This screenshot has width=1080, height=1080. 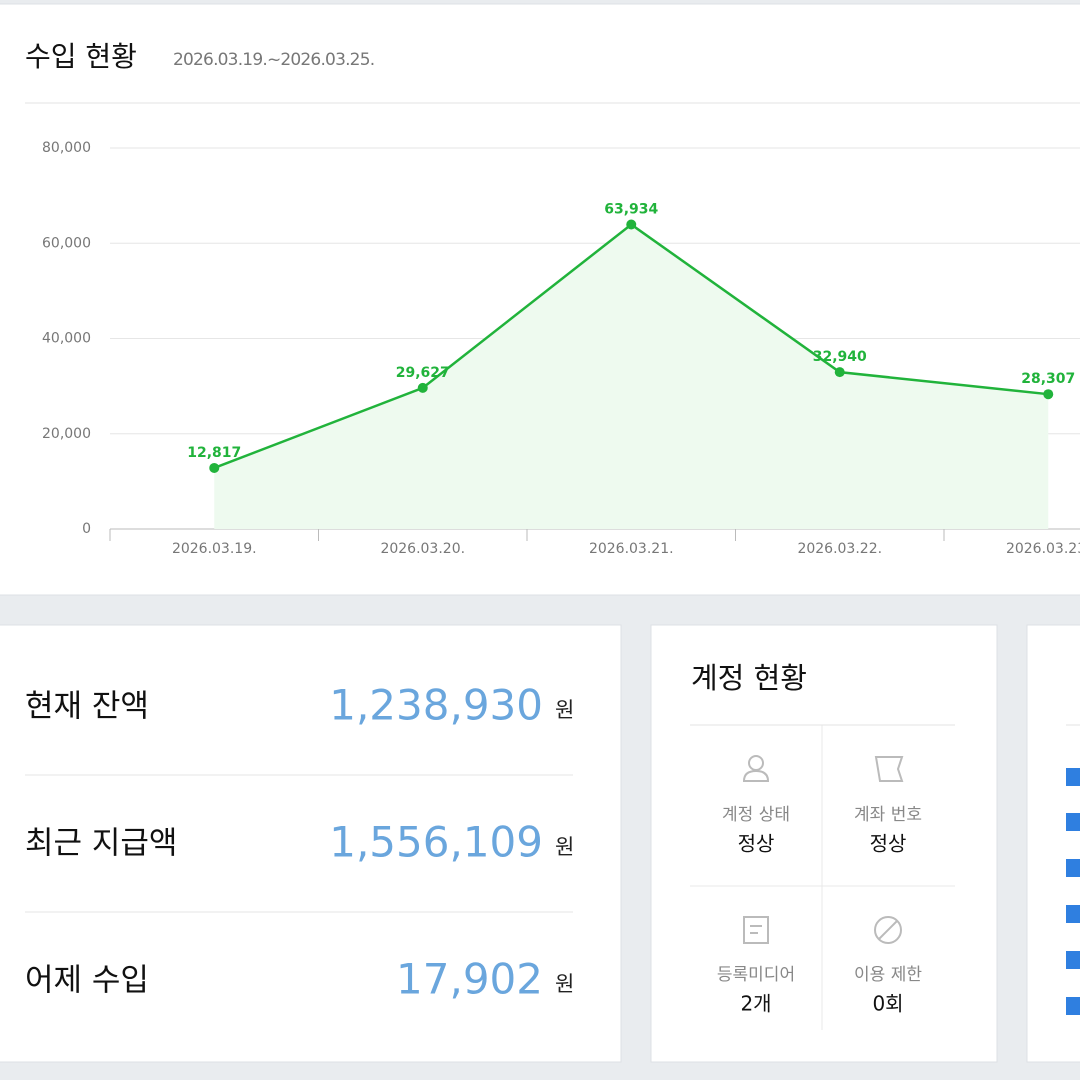 What do you see at coordinates (889, 769) in the screenshot?
I see `card-icon` at bounding box center [889, 769].